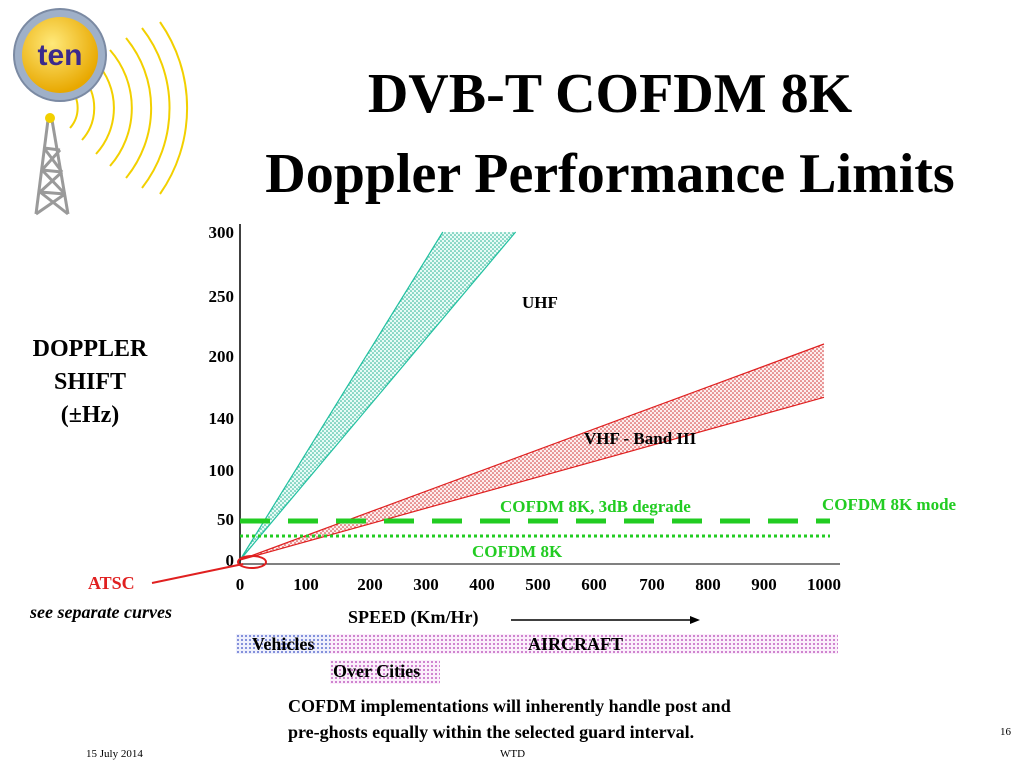 The image size is (1024, 768). What do you see at coordinates (764, 584) in the screenshot?
I see `x-tick-label: 900` at bounding box center [764, 584].